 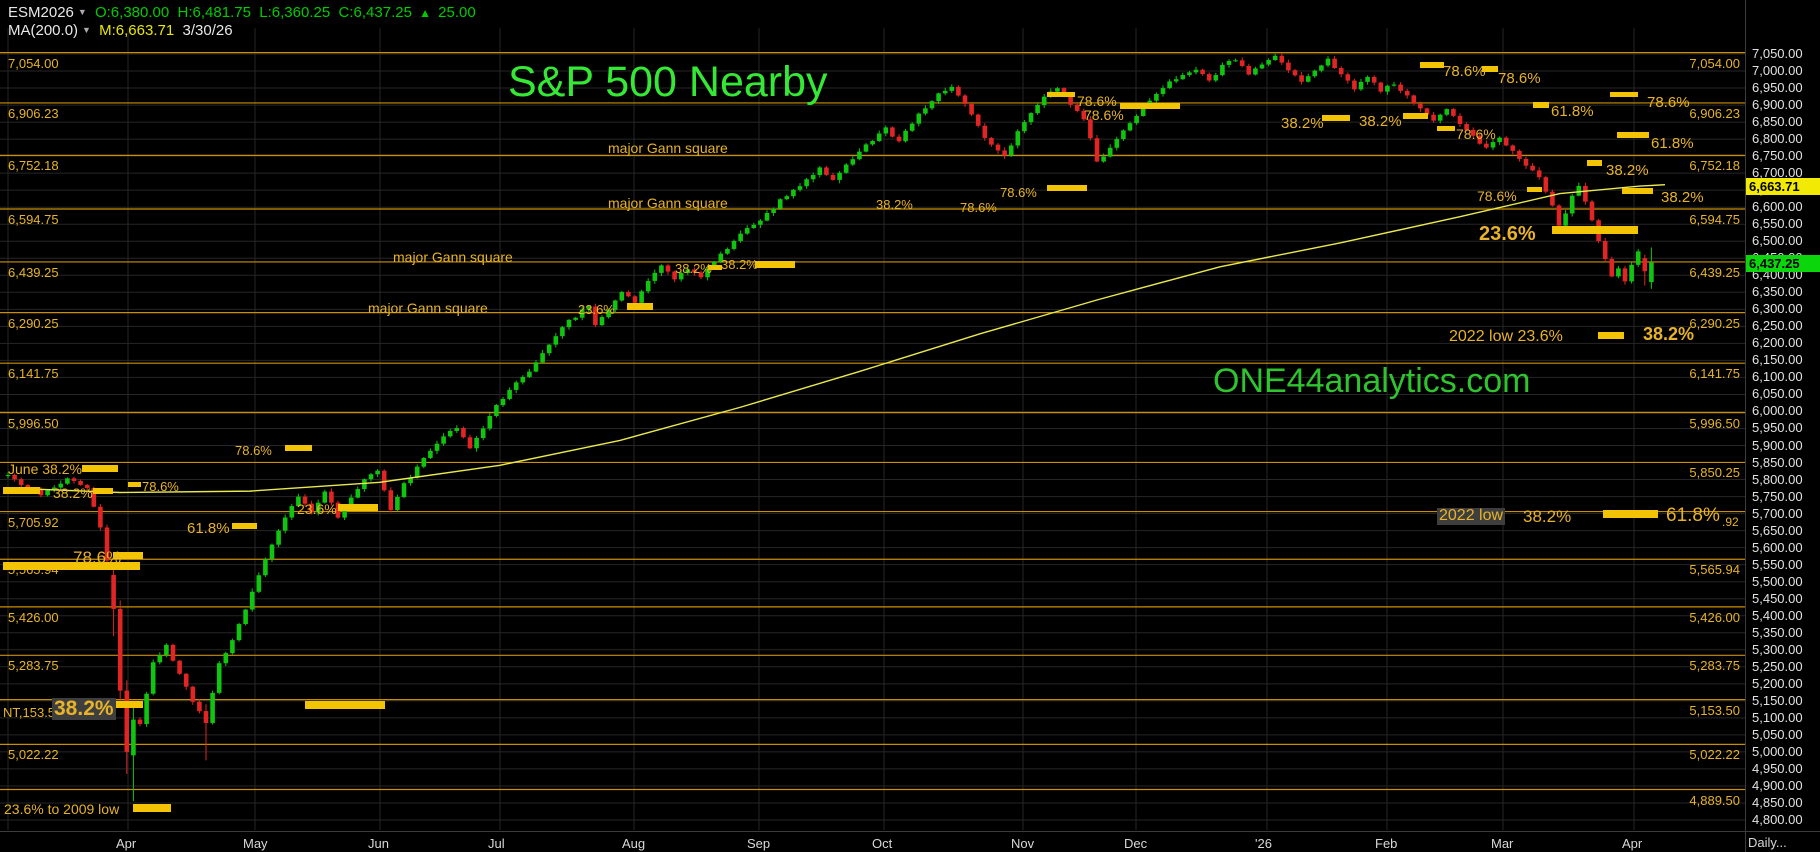 What do you see at coordinates (1714, 423) in the screenshot?
I see `gann-level-label-right: 5,996.50` at bounding box center [1714, 423].